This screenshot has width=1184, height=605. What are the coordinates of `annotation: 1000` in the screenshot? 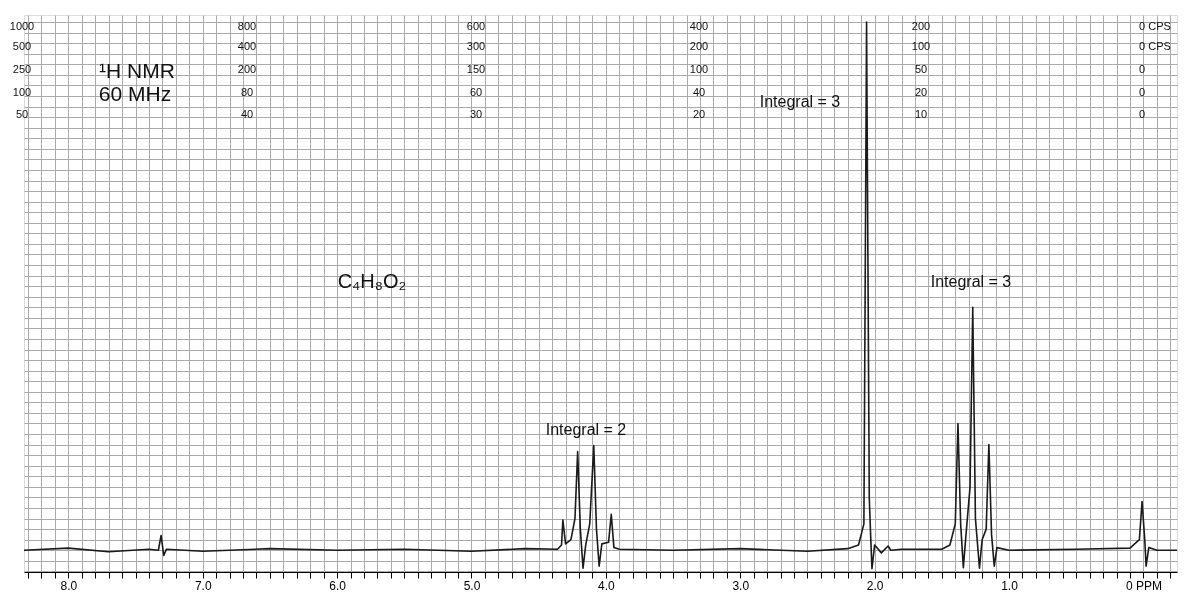 It's located at (22, 26).